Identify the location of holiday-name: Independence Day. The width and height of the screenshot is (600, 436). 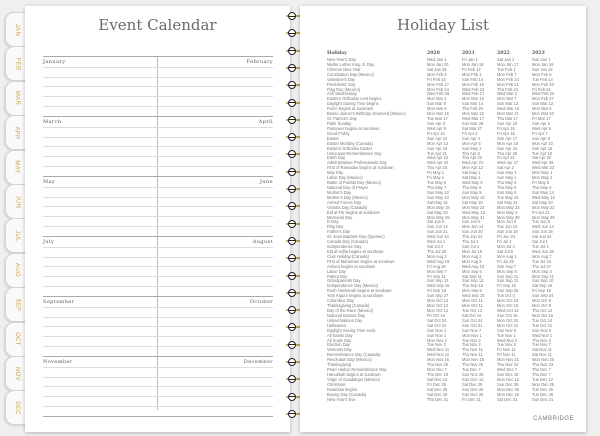
(344, 247).